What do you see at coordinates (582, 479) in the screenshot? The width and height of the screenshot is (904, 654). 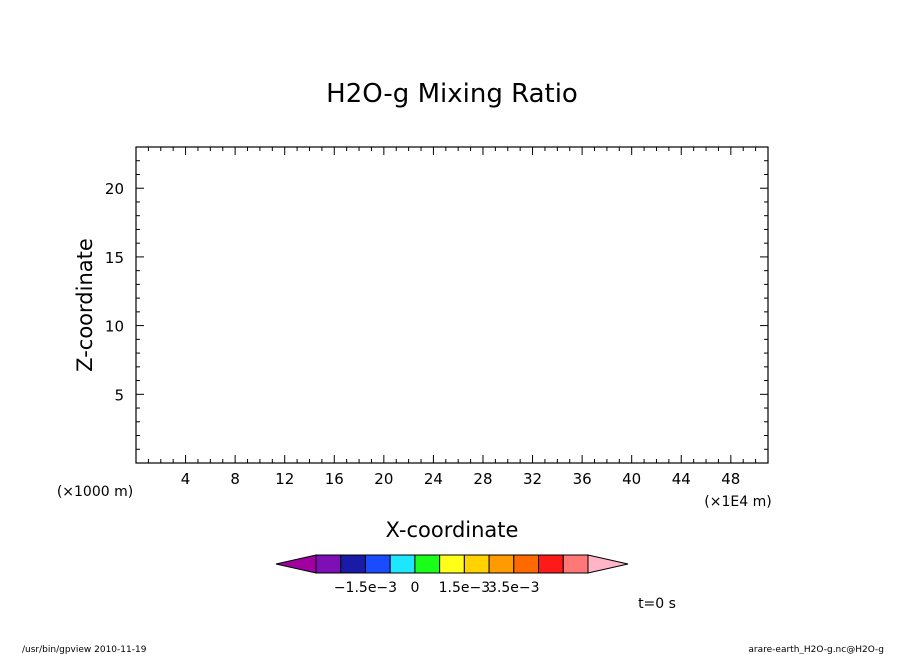 I see `x-tick-label: 36` at bounding box center [582, 479].